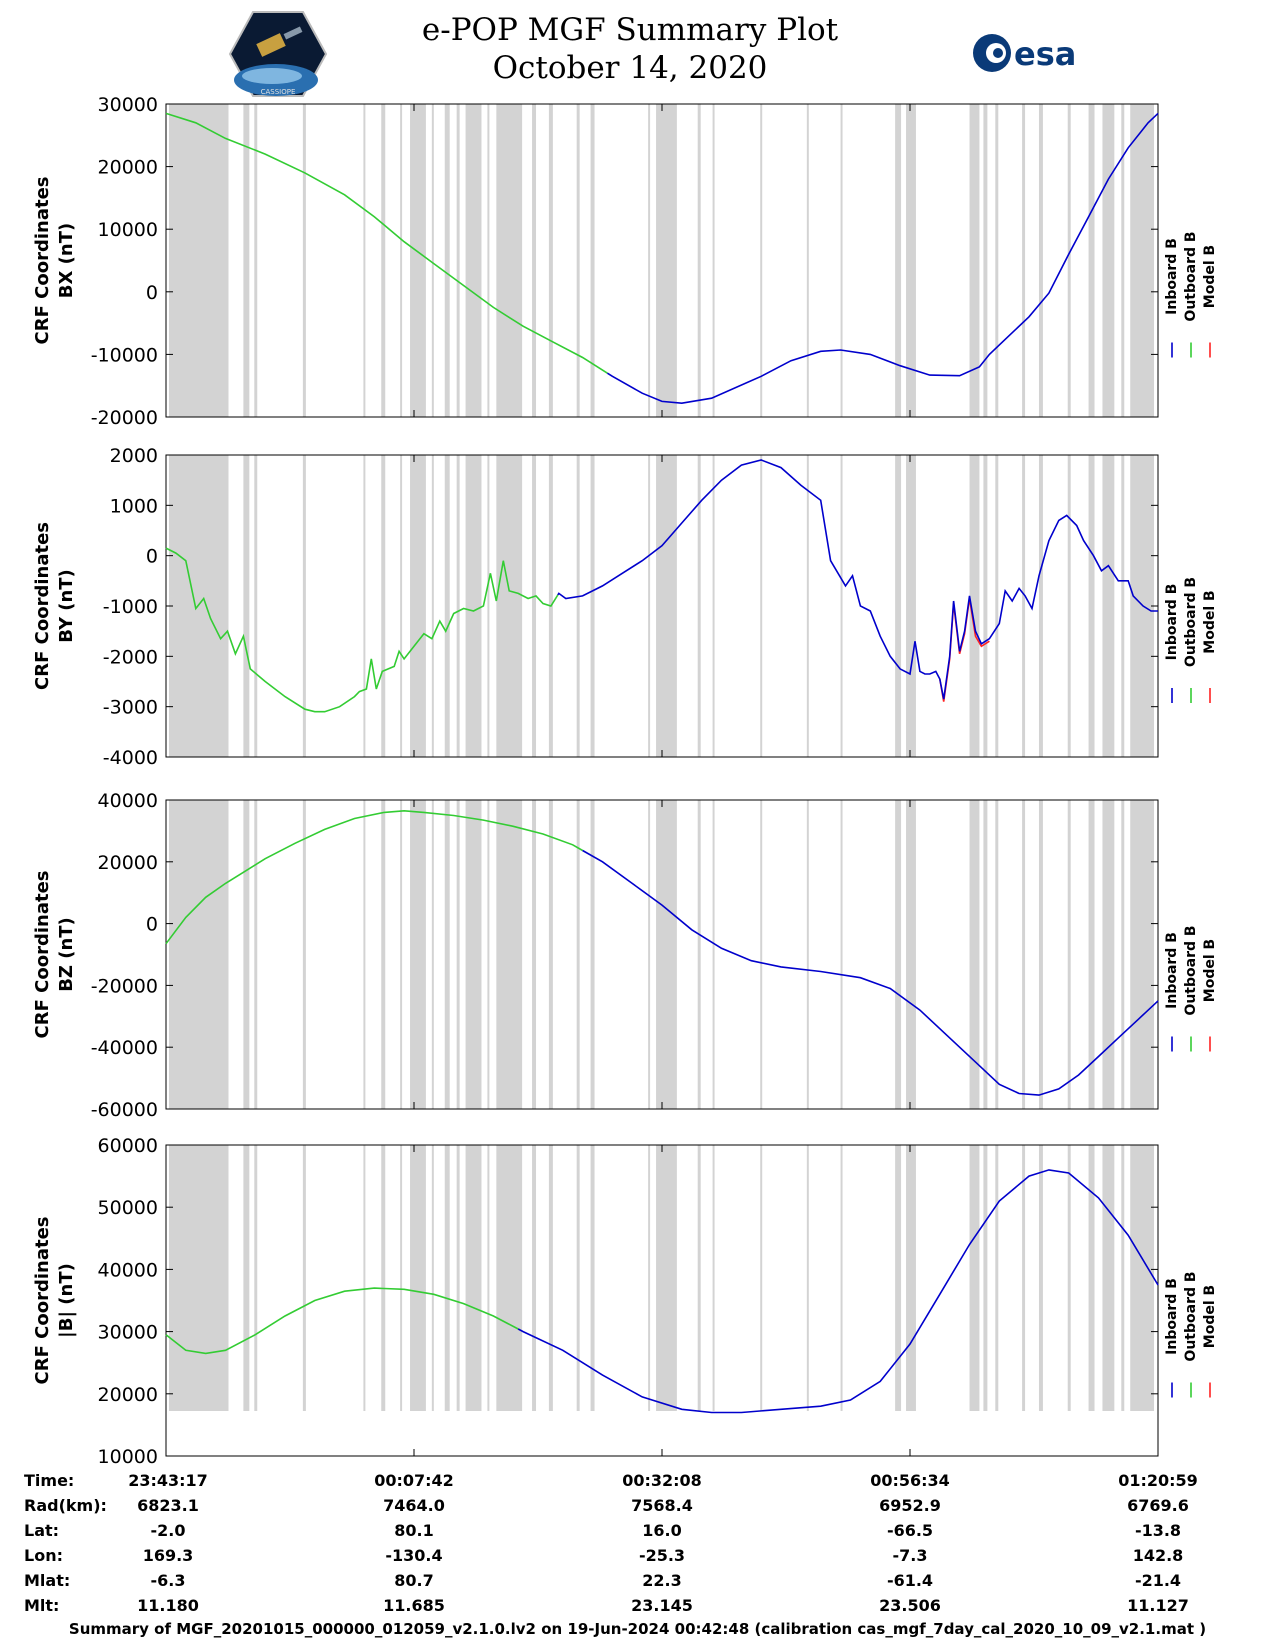  What do you see at coordinates (910, 1580) in the screenshot?
I see `ephemeris-value: -61.4` at bounding box center [910, 1580].